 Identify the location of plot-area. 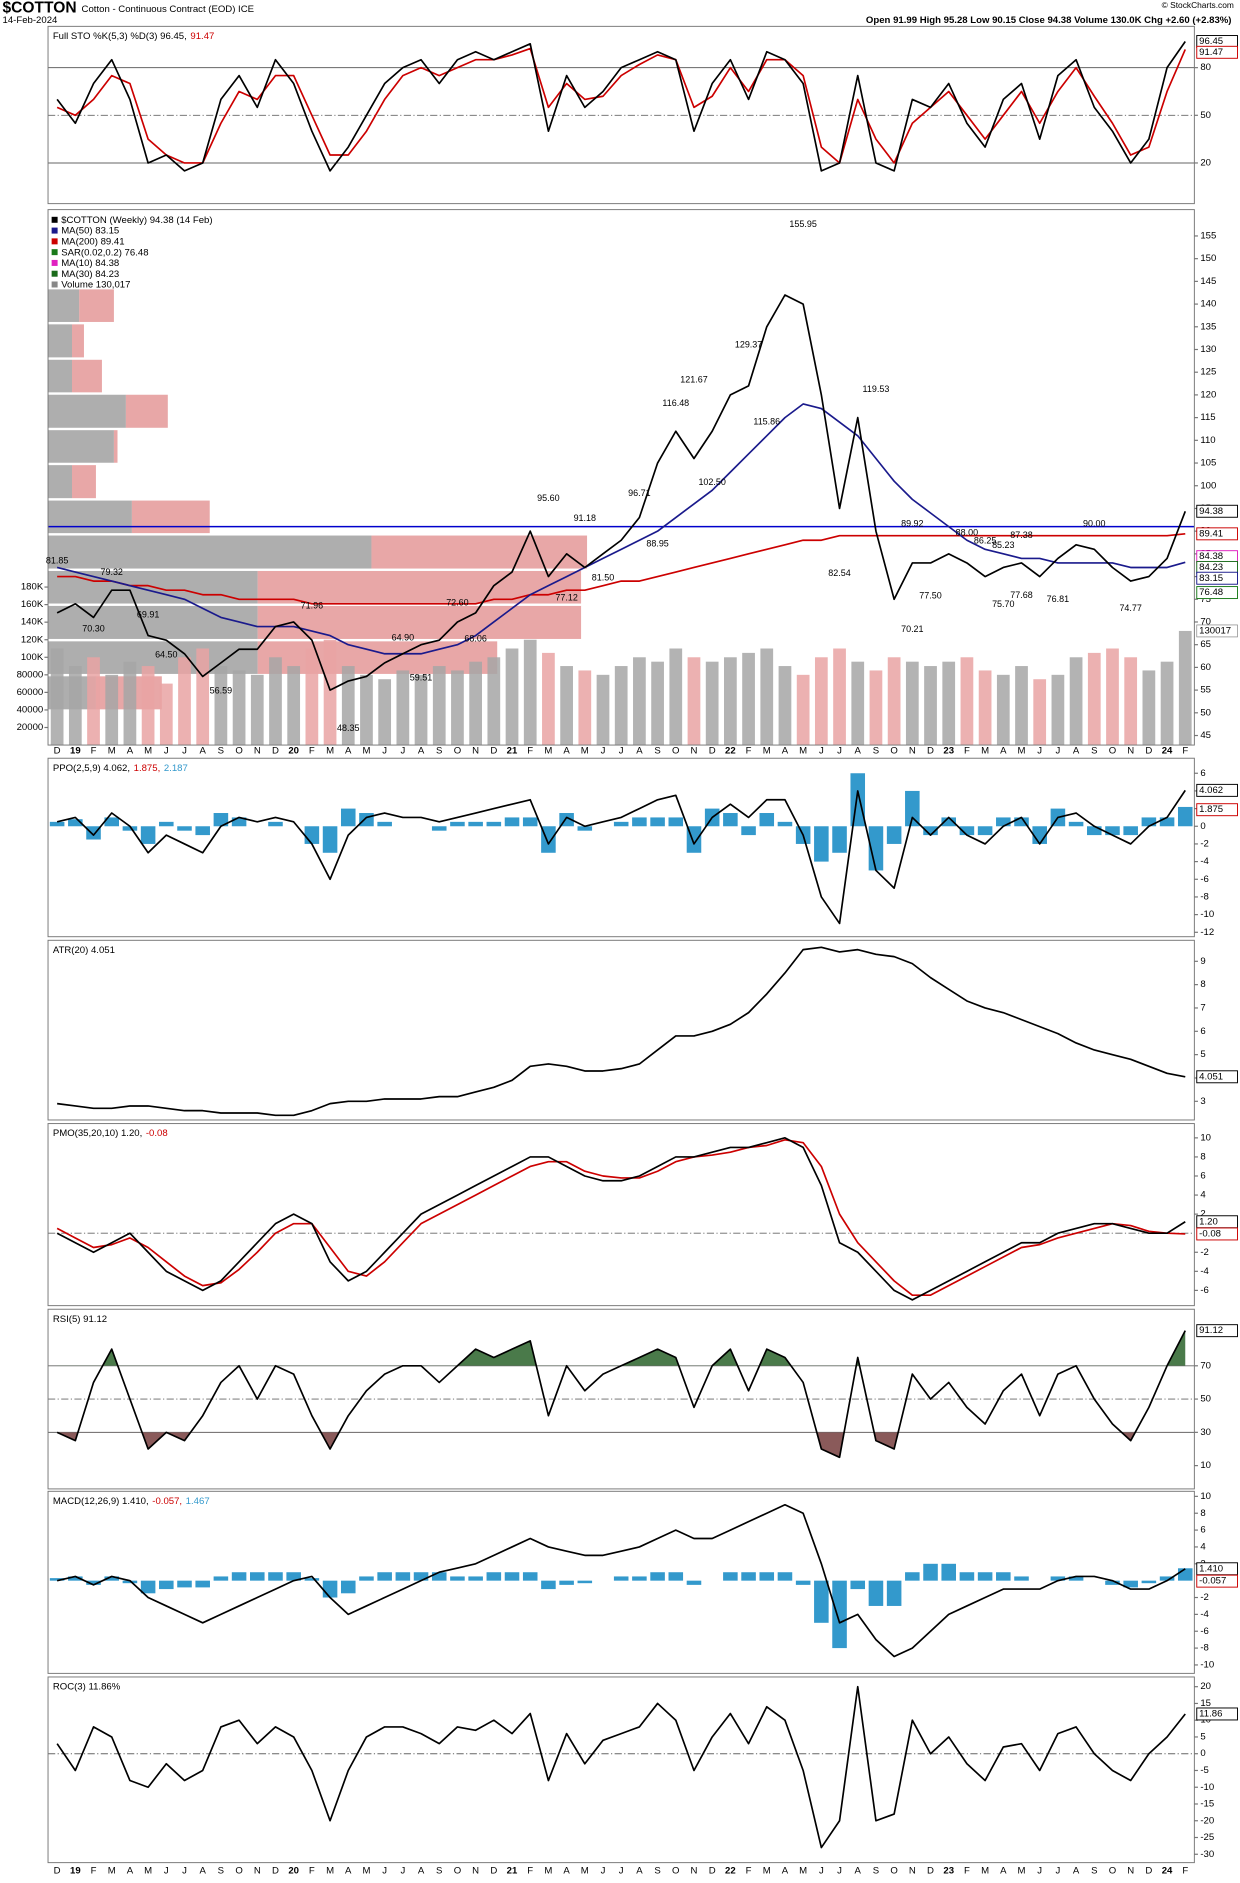
(621, 1580).